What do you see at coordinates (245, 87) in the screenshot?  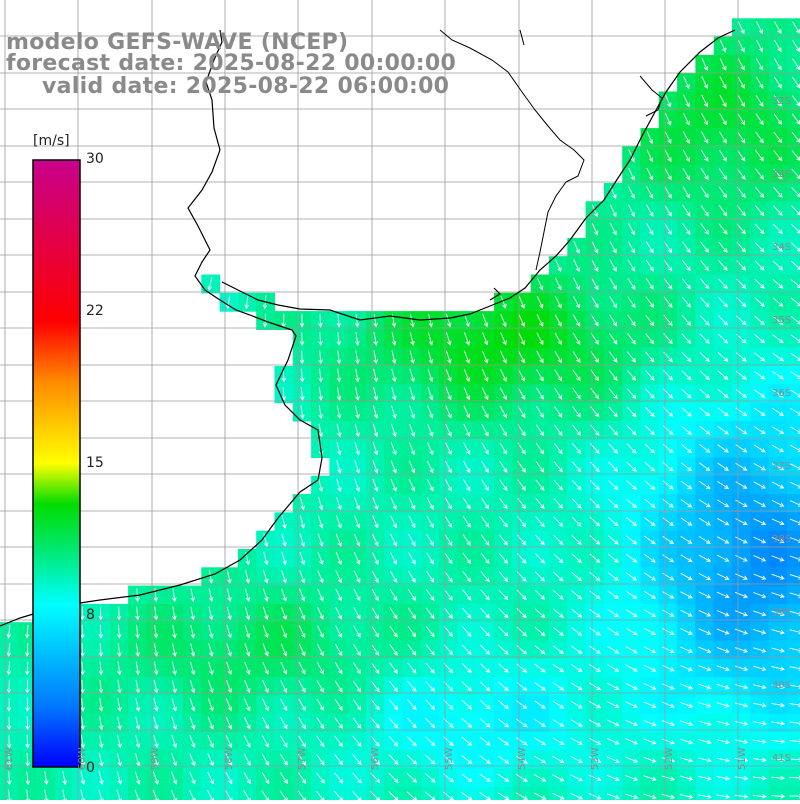 I see `valid-date: valid date: 2025-08-22 06:00:00` at bounding box center [245, 87].